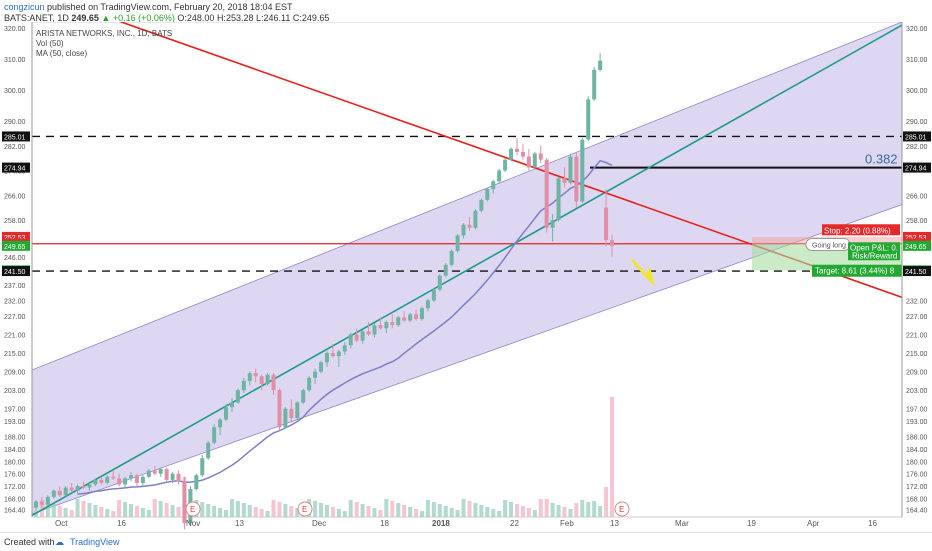 This screenshot has height=551, width=932. Describe the element at coordinates (916, 137) in the screenshot. I see `price-tag: 285.01` at that location.